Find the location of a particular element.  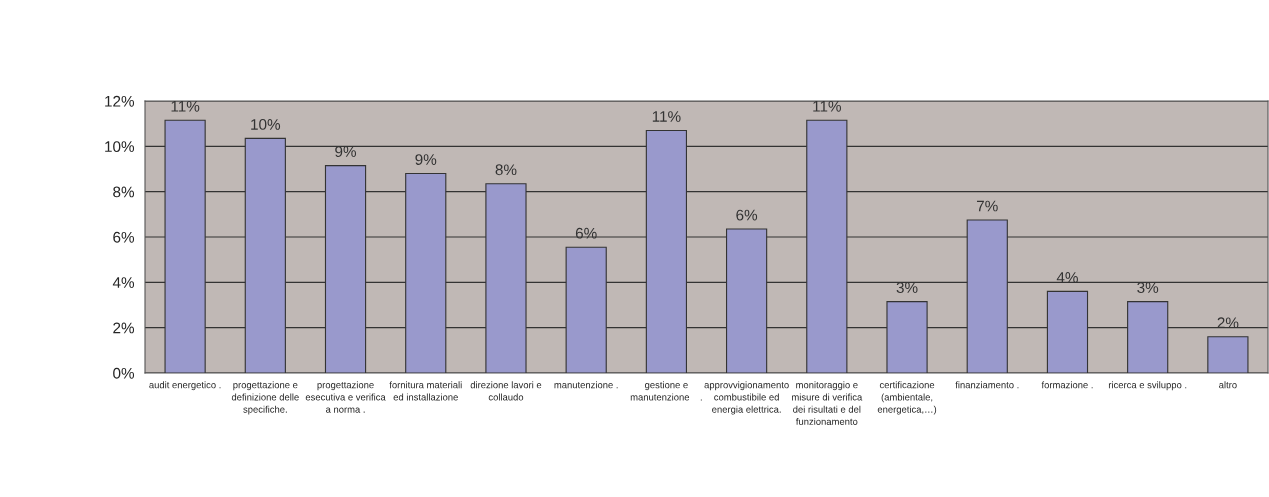

x-tick-label: finanziamento . is located at coordinates (987, 385).